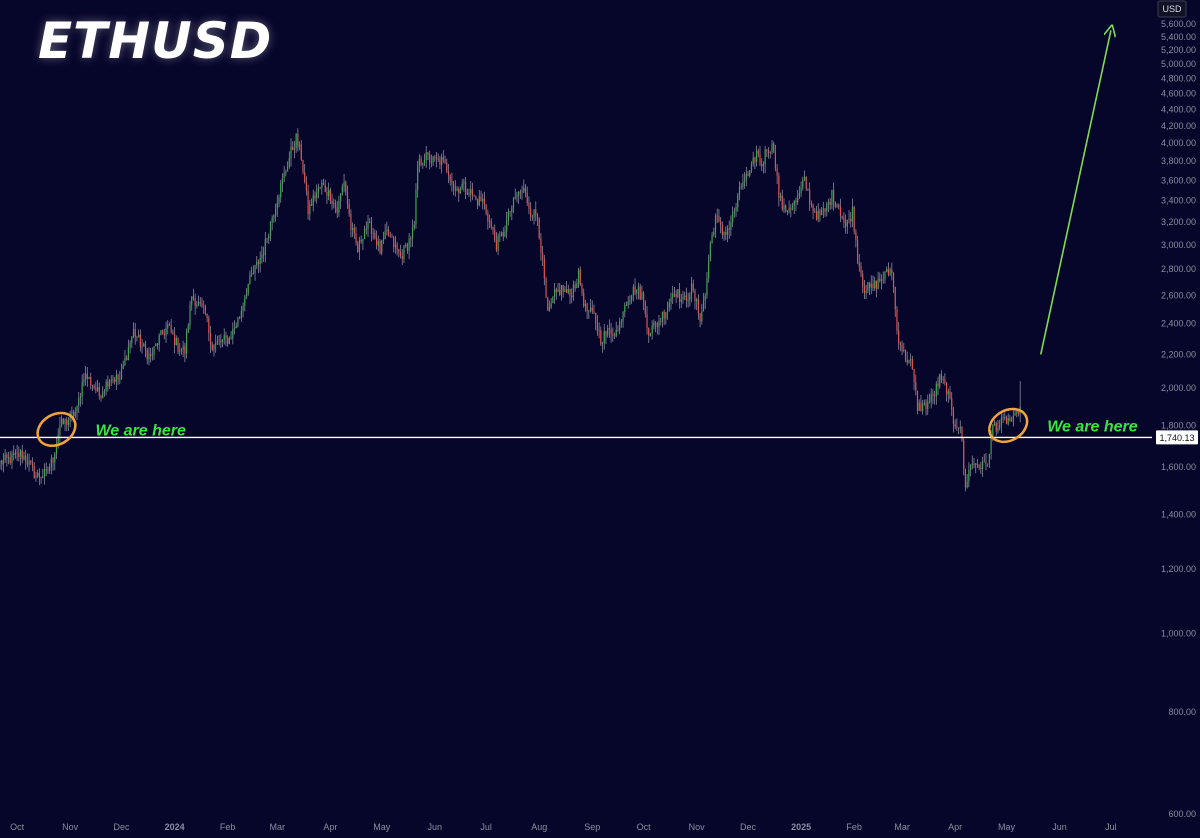 This screenshot has width=1200, height=838. Describe the element at coordinates (1178, 180) in the screenshot. I see `y-tick-label: 3,600.00` at that location.